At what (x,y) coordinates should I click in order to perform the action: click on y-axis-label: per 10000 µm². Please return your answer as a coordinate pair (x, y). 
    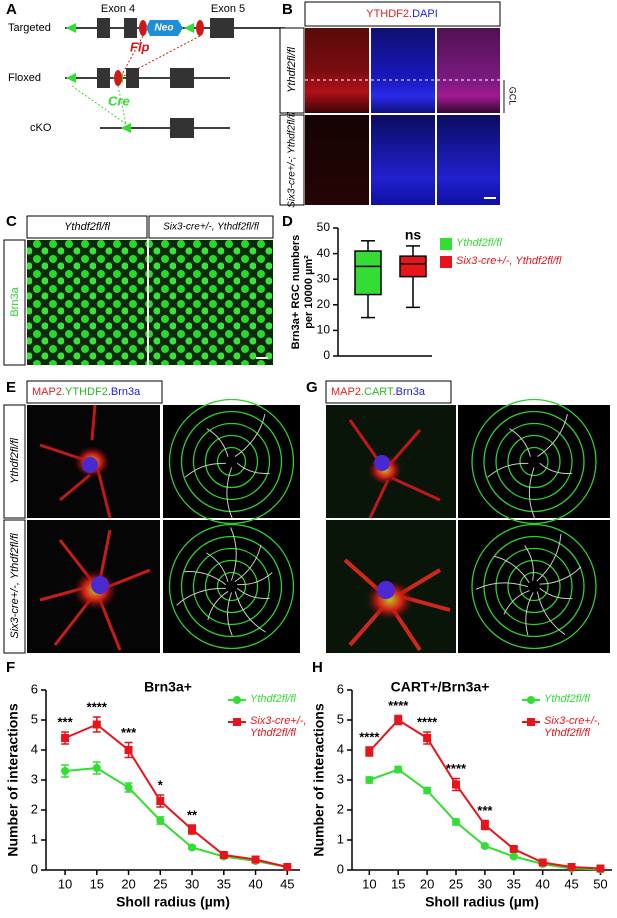
    Looking at the image, I should click on (309, 292).